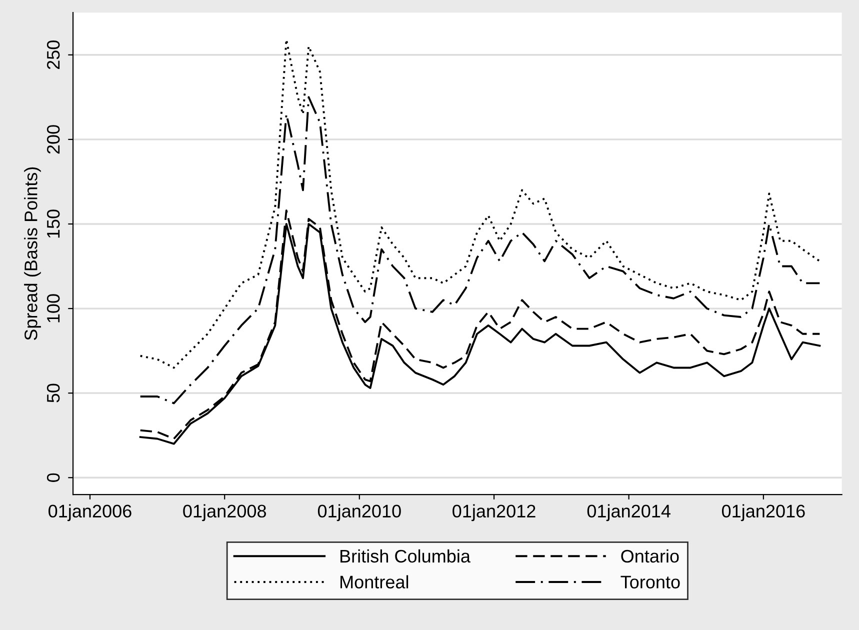 The height and width of the screenshot is (630, 859). What do you see at coordinates (53, 55) in the screenshot?
I see `y-tick-label: 250` at bounding box center [53, 55].